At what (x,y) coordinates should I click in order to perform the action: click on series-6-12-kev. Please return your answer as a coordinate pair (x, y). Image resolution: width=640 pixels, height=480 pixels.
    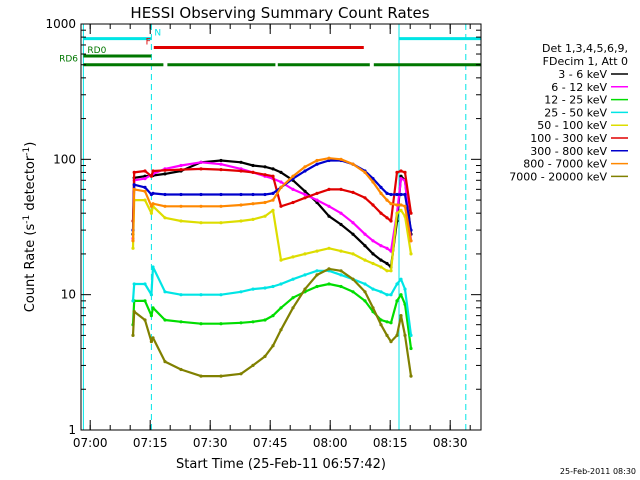
    Looking at the image, I should click on (272, 206).